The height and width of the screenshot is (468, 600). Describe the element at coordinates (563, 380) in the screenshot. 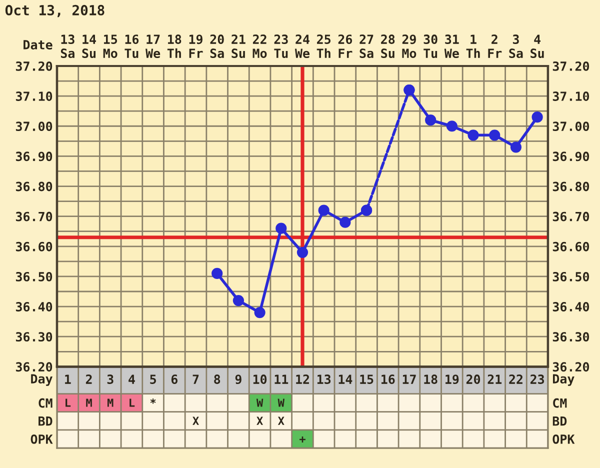

I see `text: Day` at that location.